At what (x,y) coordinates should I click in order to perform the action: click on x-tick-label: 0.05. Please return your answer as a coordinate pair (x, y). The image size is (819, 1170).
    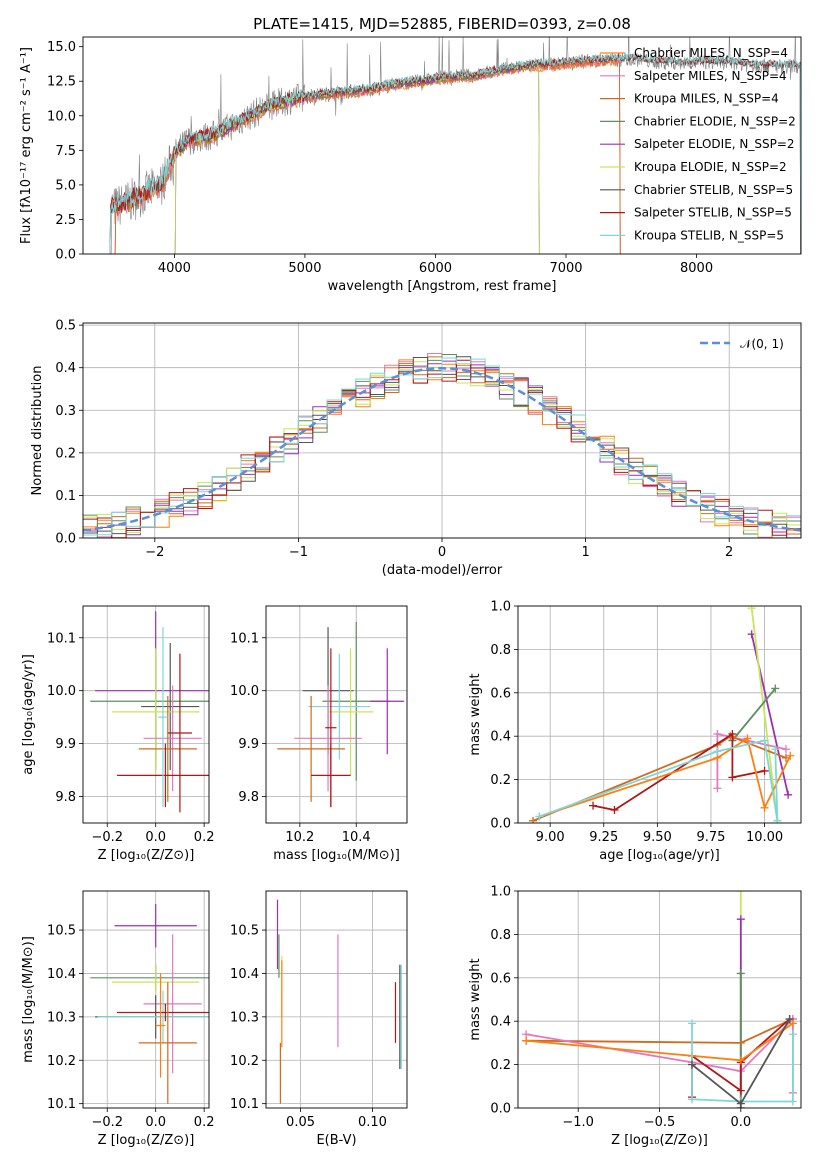
    Looking at the image, I should click on (300, 1122).